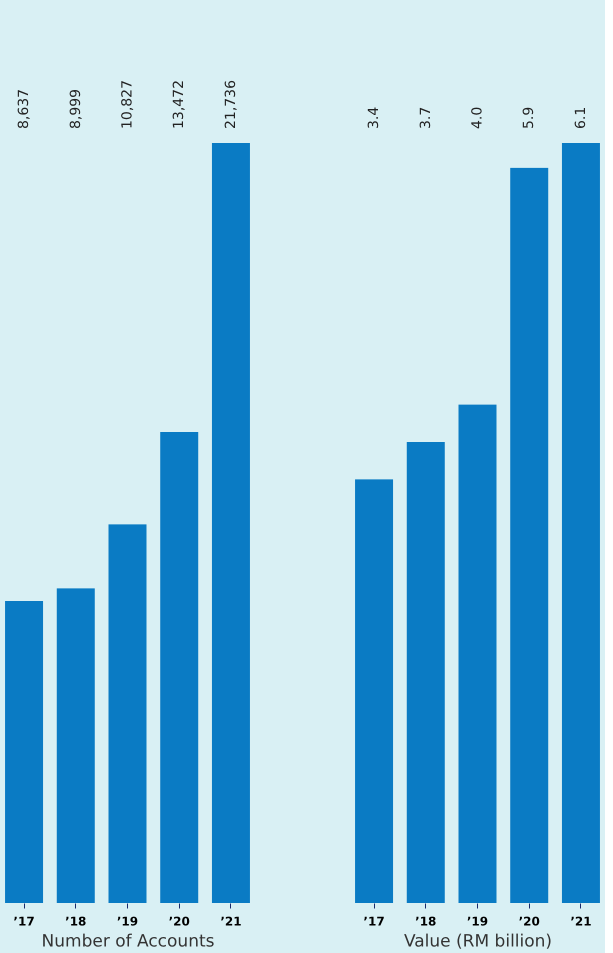 The image size is (613, 953). What do you see at coordinates (374, 117) in the screenshot?
I see `data-label: 3.4` at bounding box center [374, 117].